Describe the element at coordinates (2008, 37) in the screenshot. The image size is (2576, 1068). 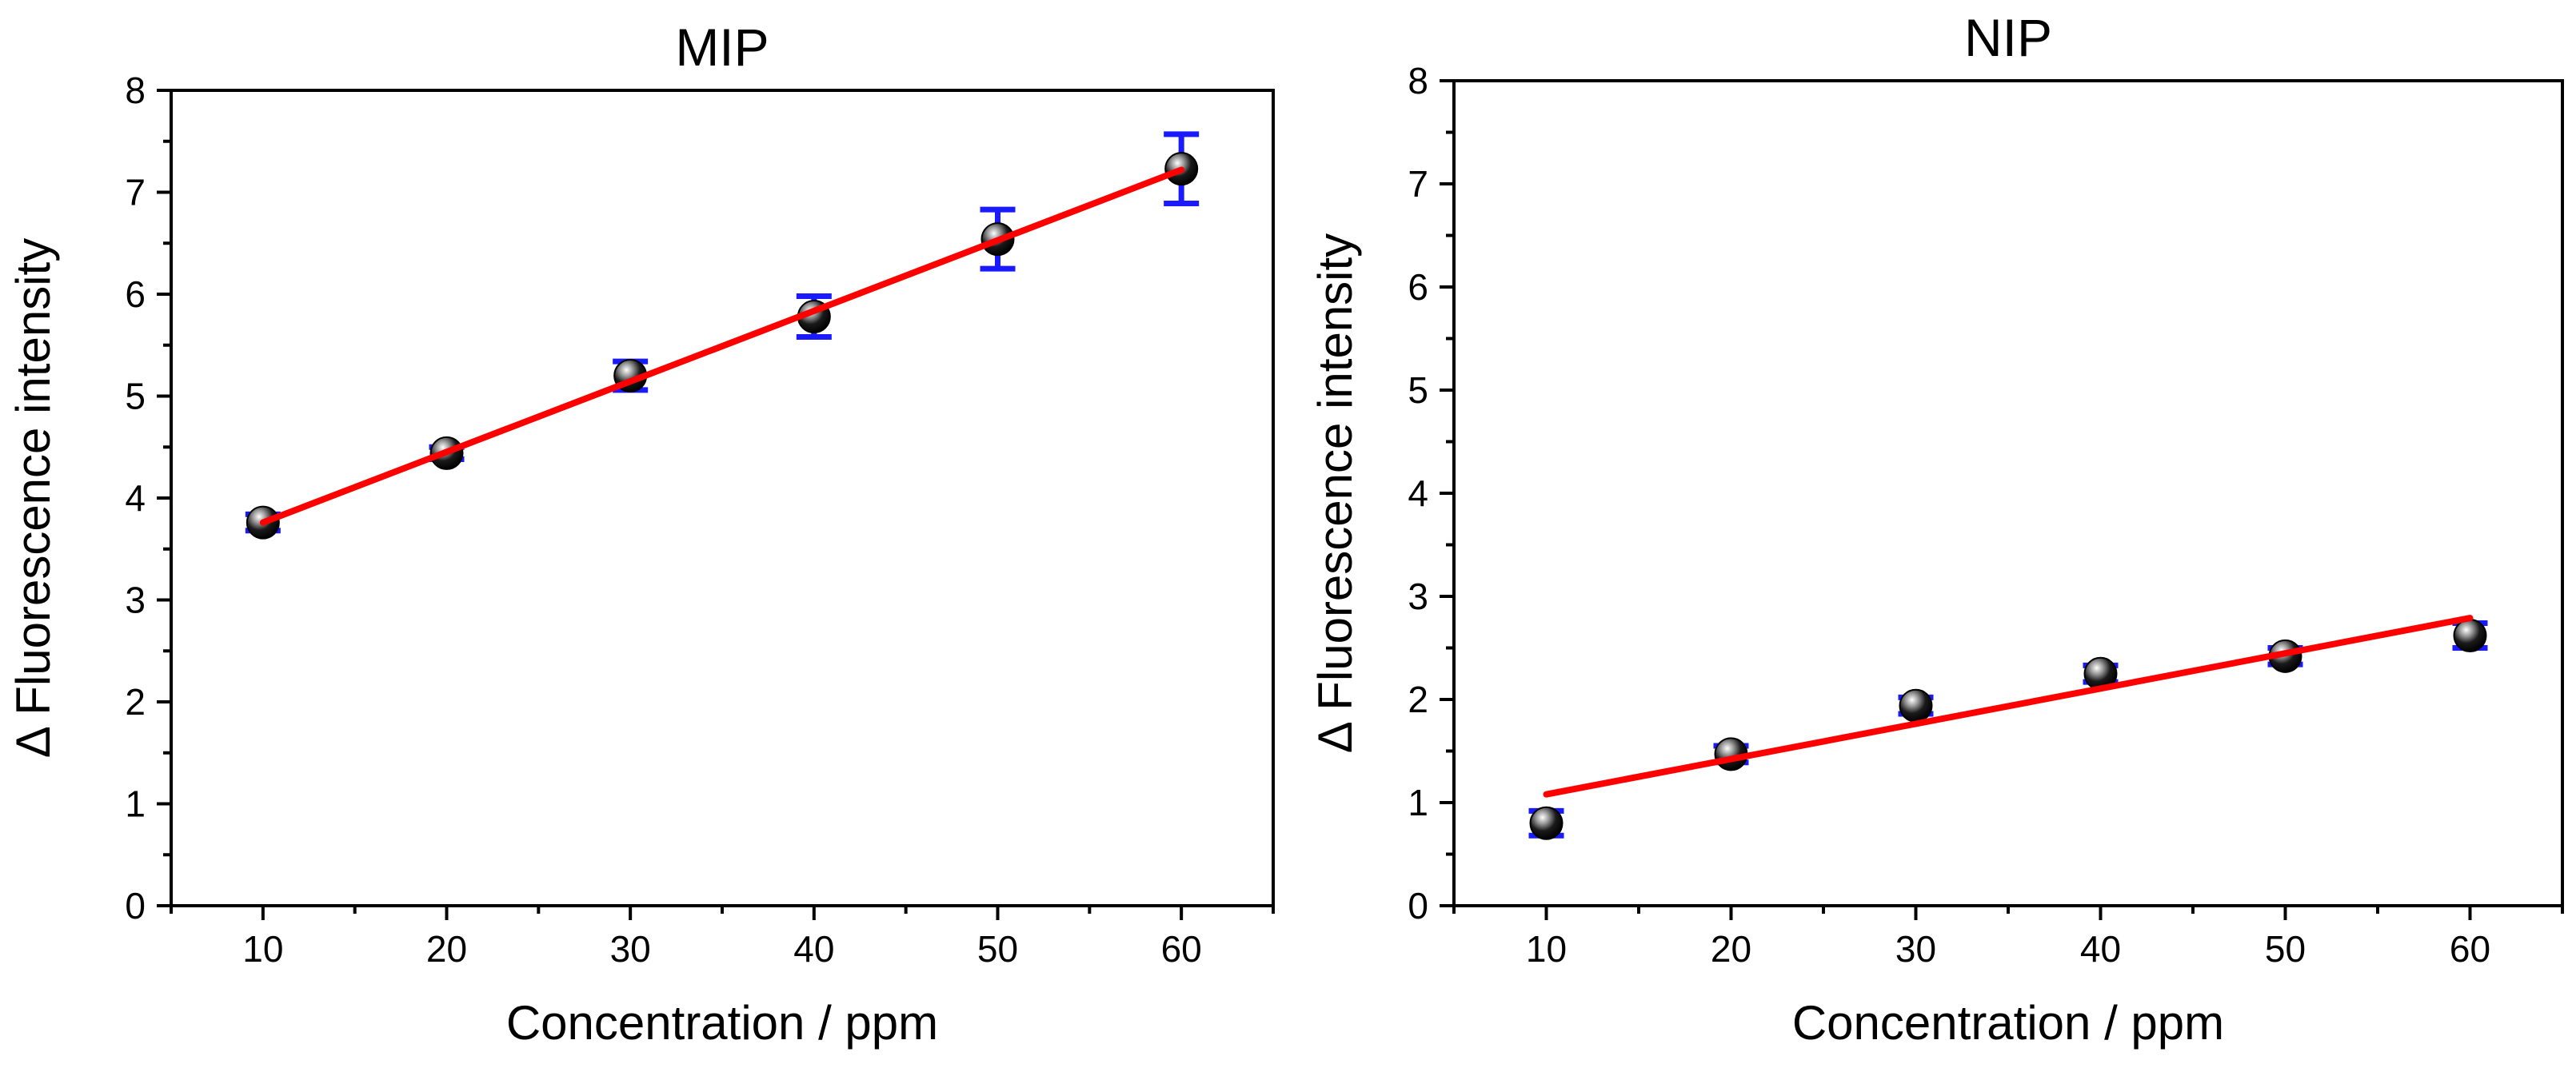
I see `chart-title: NIP` at that location.